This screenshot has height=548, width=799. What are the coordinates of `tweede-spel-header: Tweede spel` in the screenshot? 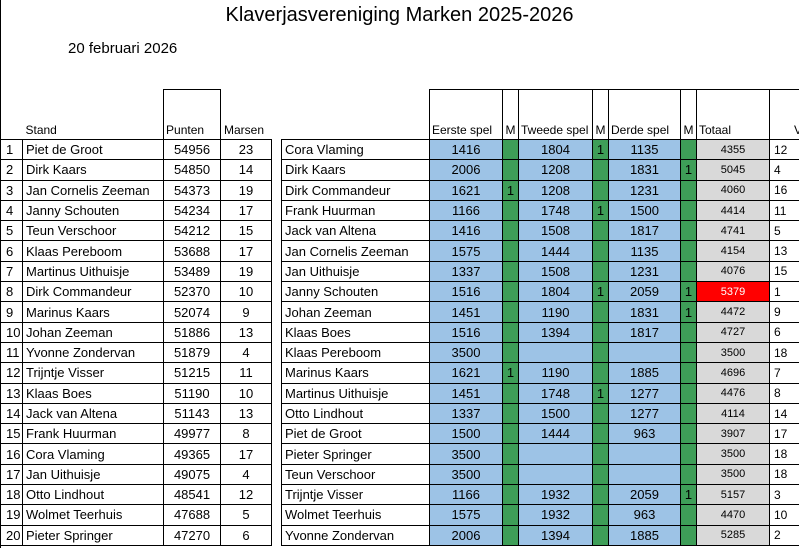 It's located at (555, 114).